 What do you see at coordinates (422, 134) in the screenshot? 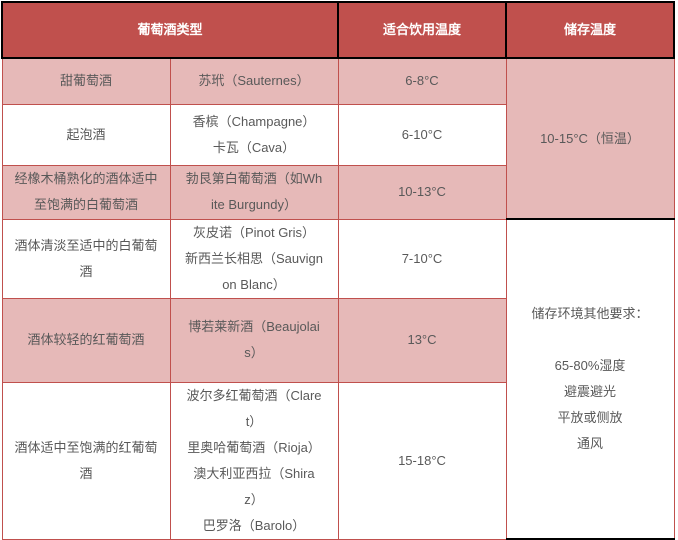
I see `serving-temp-cell: 6-10°C` at bounding box center [422, 134].